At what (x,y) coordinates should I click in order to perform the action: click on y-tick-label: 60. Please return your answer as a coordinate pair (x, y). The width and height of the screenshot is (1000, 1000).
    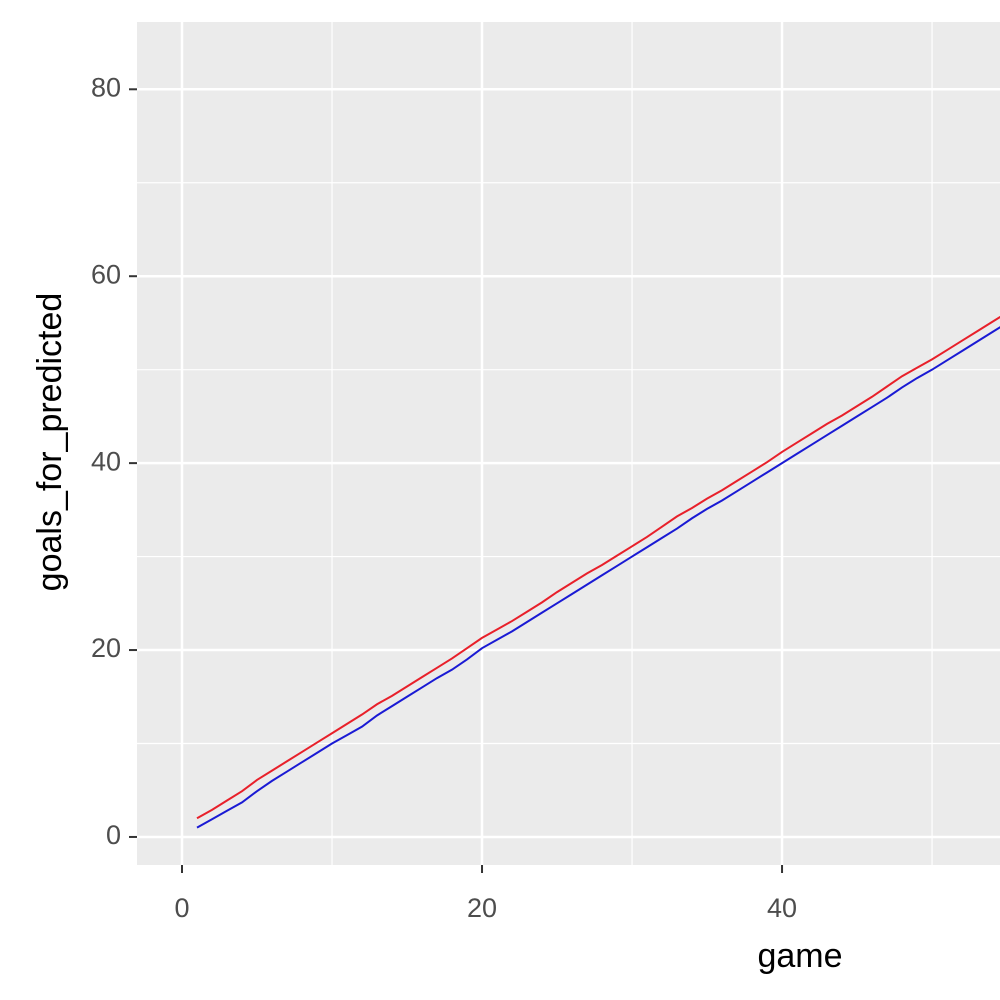
    Looking at the image, I should click on (106, 274).